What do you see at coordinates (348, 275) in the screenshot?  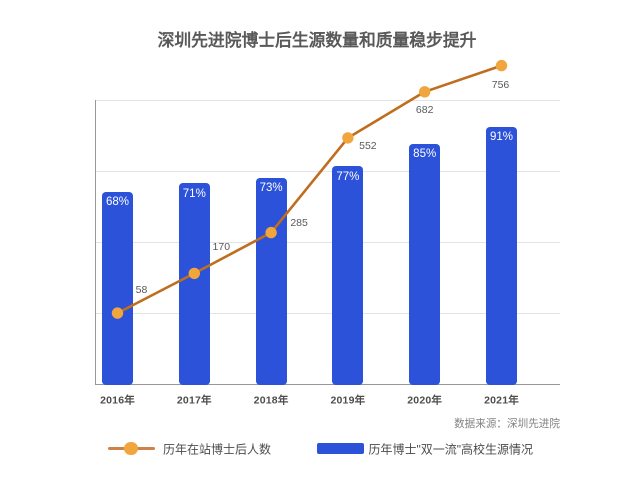 I see `bar-2019年` at bounding box center [348, 275].